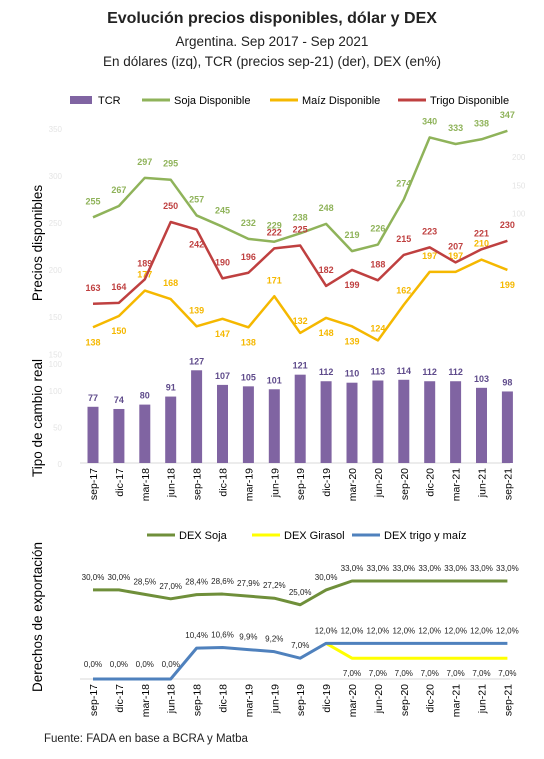 The width and height of the screenshot is (544, 759). Describe the element at coordinates (170, 206) in the screenshot. I see `data-label-trigo-disponible-3: 250` at that location.